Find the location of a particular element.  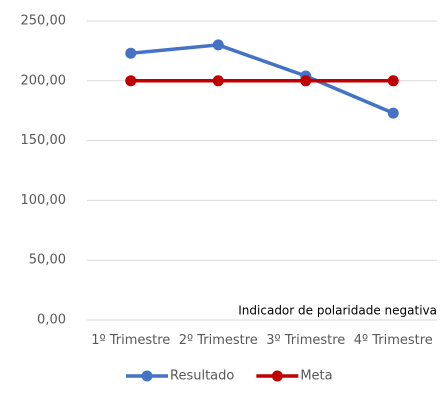

legend-label: Resultado is located at coordinates (202, 376).